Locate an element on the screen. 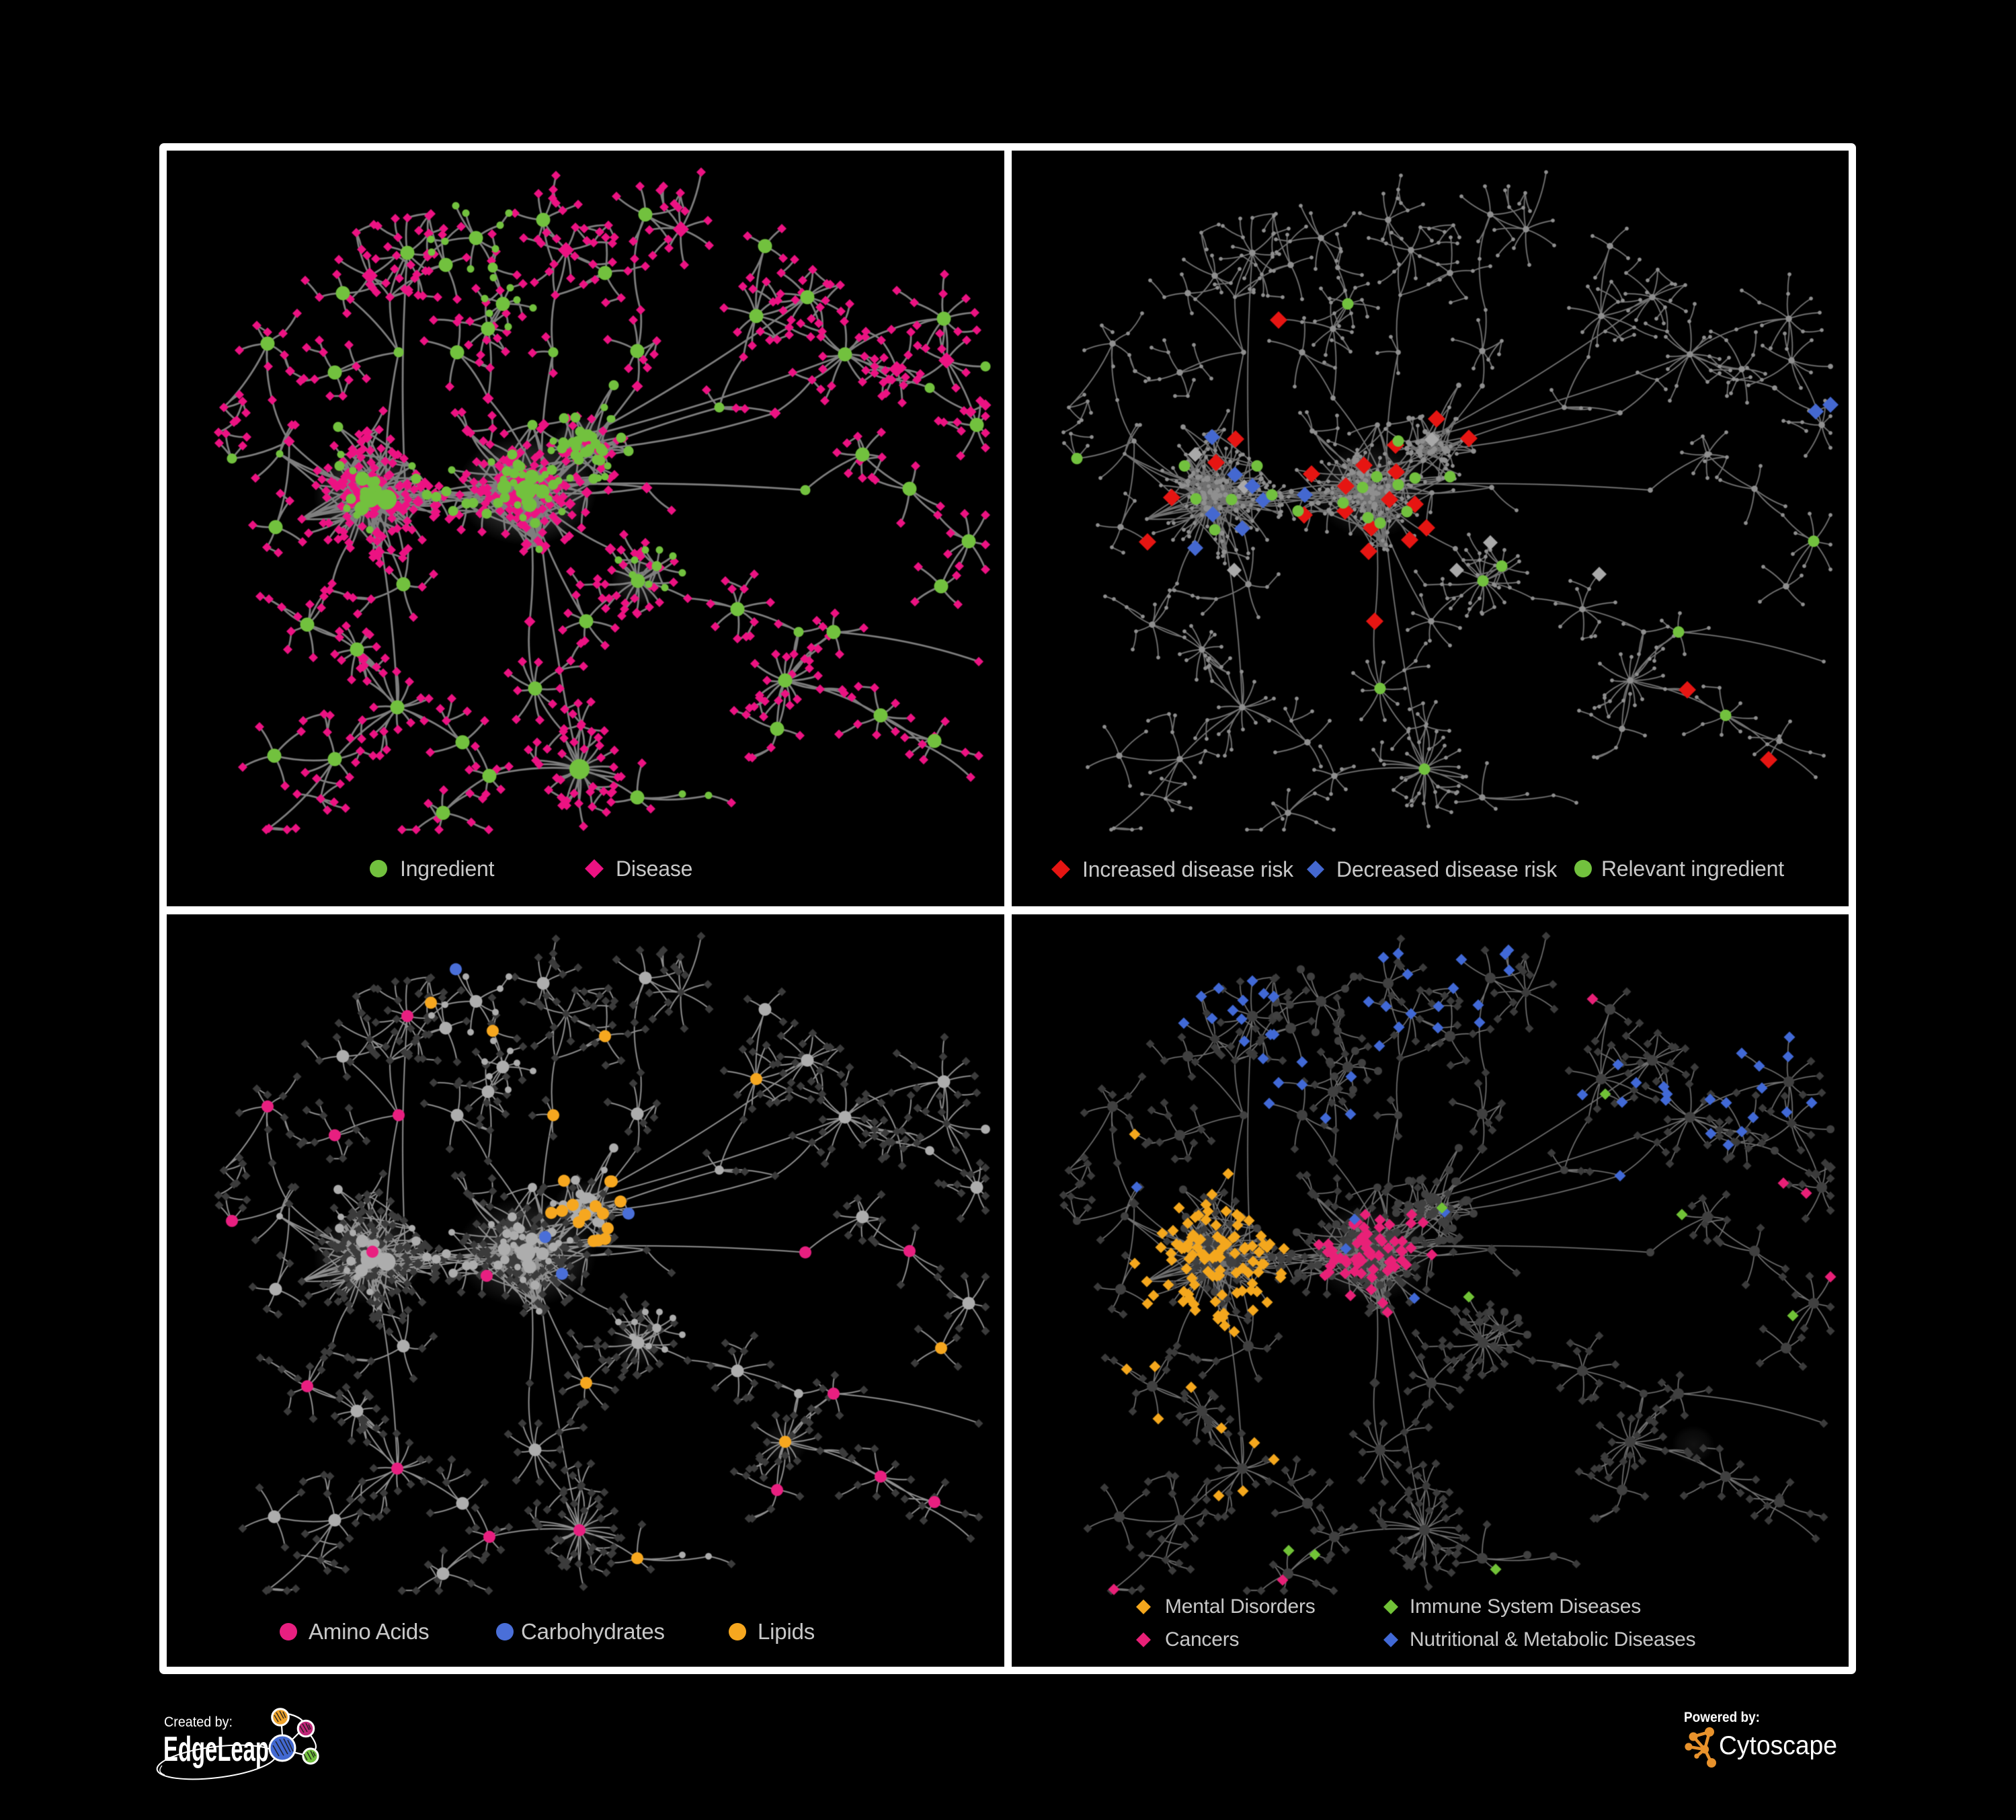 The height and width of the screenshot is (1820, 2016). svg-text: EdgeLeap is located at coordinates (216, 1749).